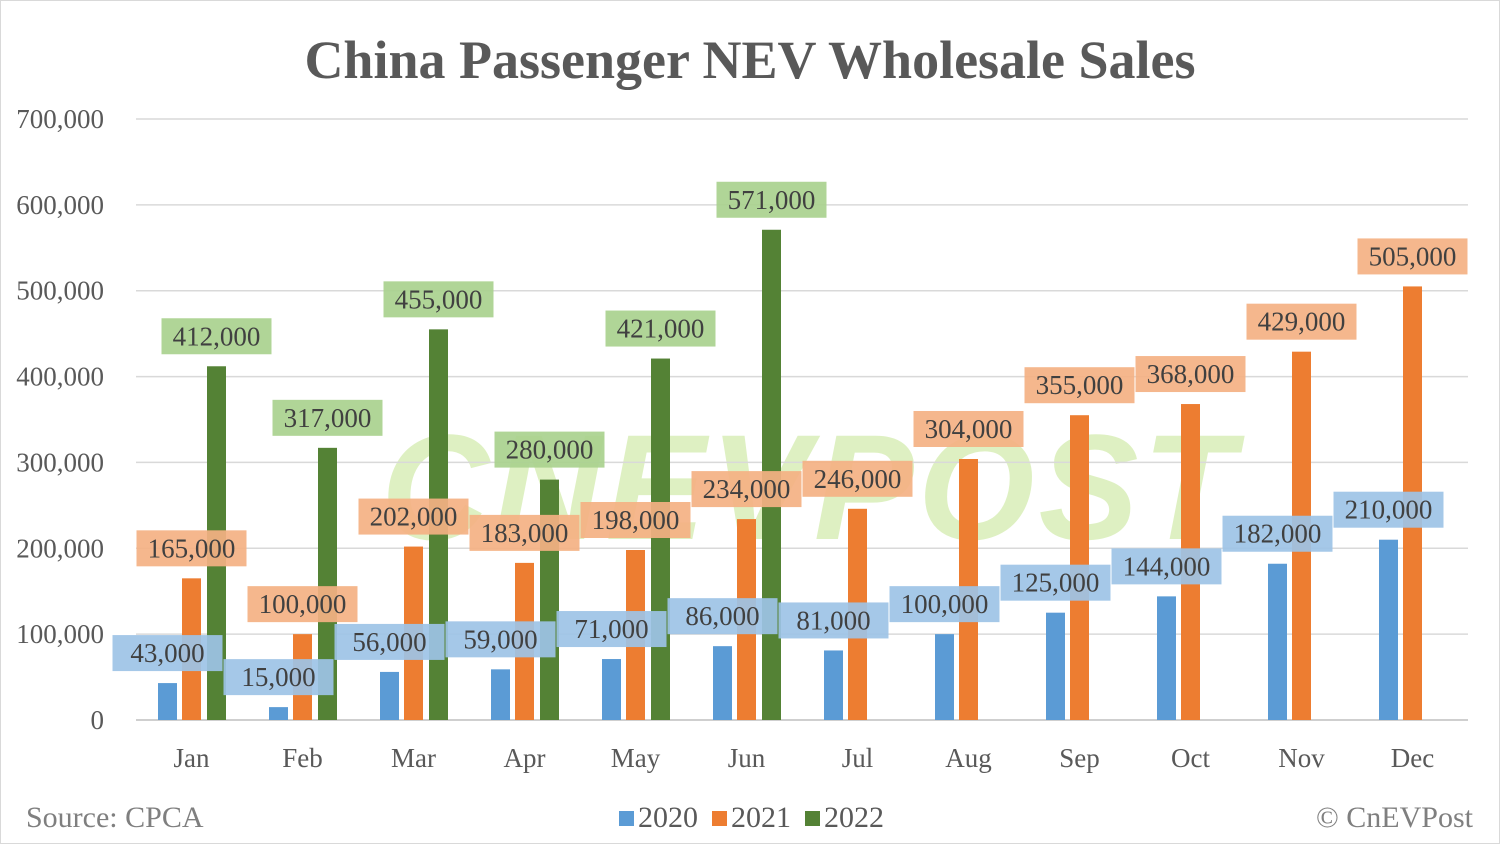 This screenshot has height=844, width=1500. Describe the element at coordinates (1301, 758) in the screenshot. I see `x-tick-label: Nov` at that location.